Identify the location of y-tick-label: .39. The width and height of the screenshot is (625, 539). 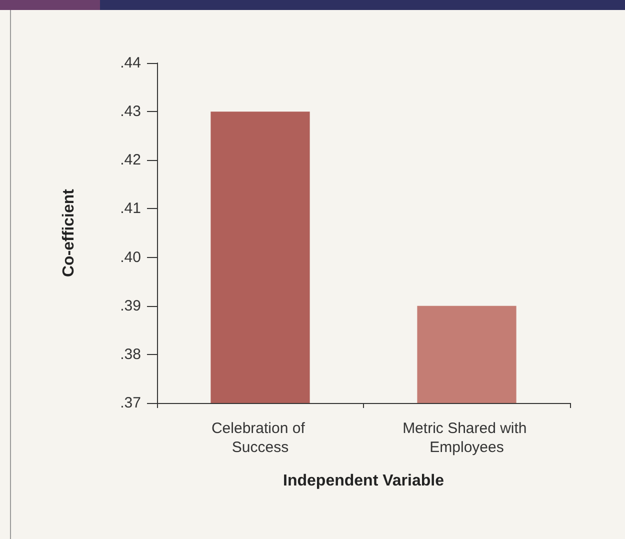
(130, 305).